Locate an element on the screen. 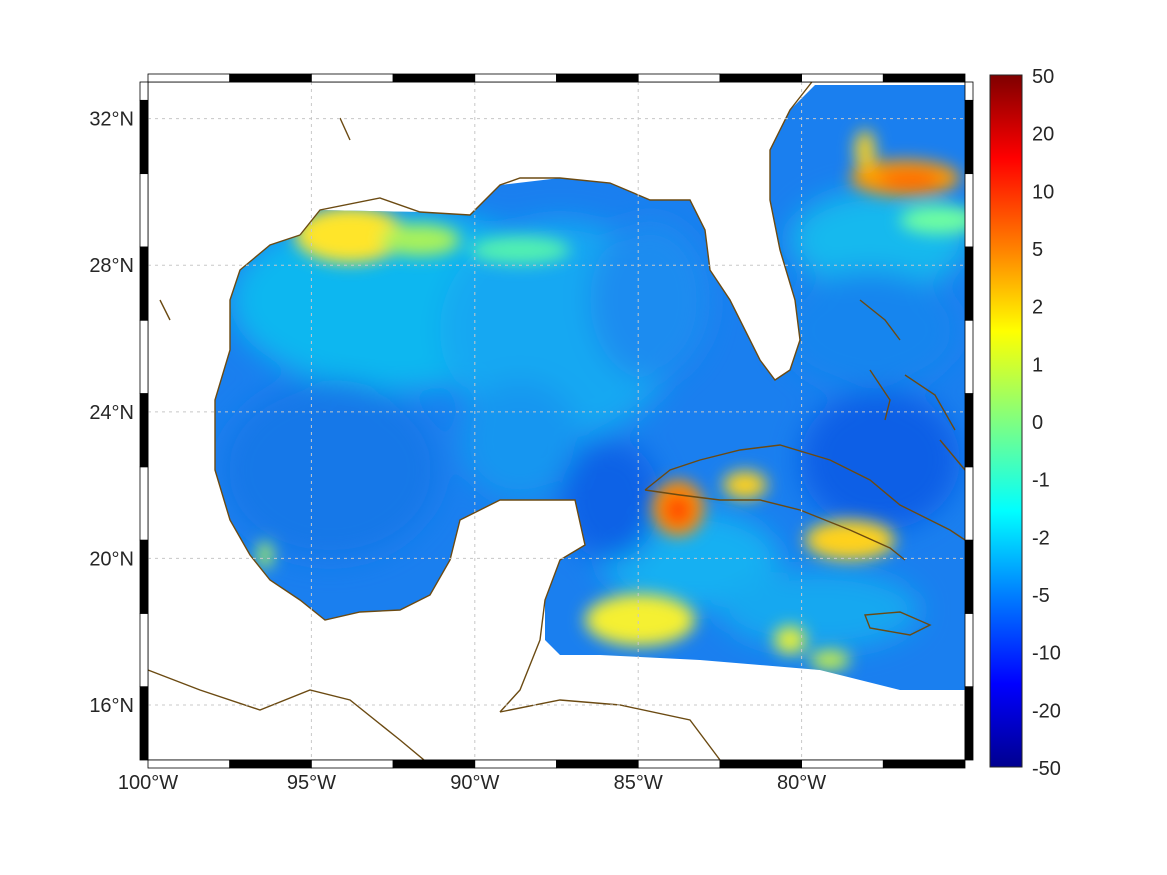  lat-tick-label: 24°N is located at coordinates (111, 413).